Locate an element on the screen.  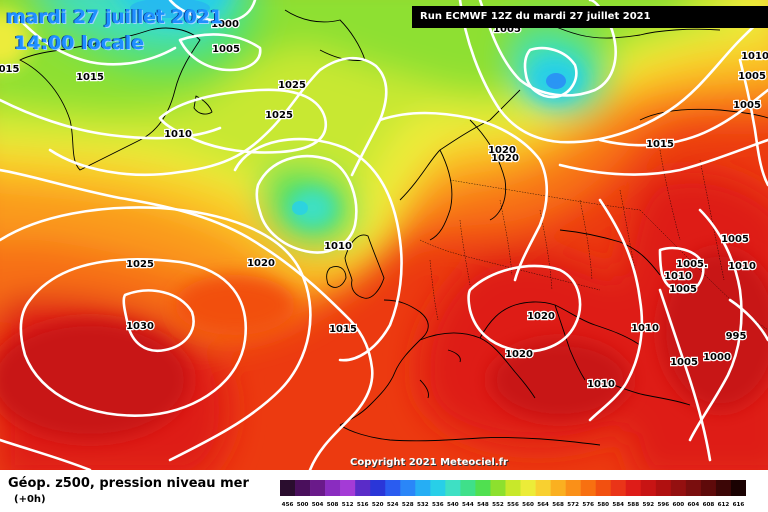
isobar-1010-east is located at coordinates (613, 72).